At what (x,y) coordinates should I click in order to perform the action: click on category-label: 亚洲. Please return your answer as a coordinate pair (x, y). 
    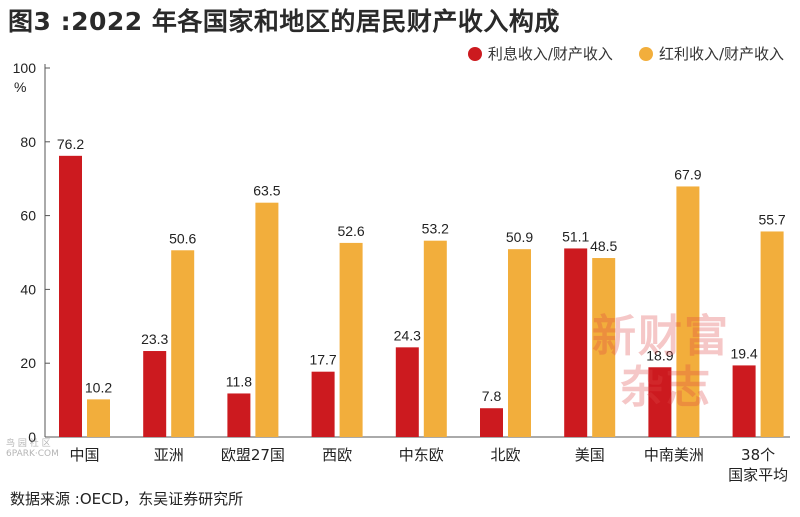
    Looking at the image, I should click on (169, 455).